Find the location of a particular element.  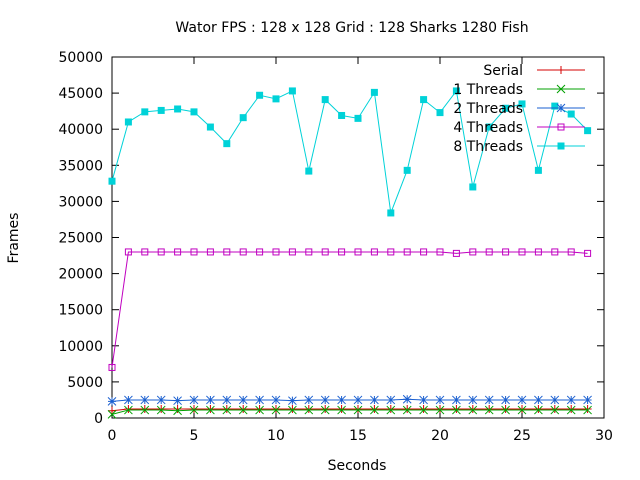

series-1-threads-line is located at coordinates (349, 412).